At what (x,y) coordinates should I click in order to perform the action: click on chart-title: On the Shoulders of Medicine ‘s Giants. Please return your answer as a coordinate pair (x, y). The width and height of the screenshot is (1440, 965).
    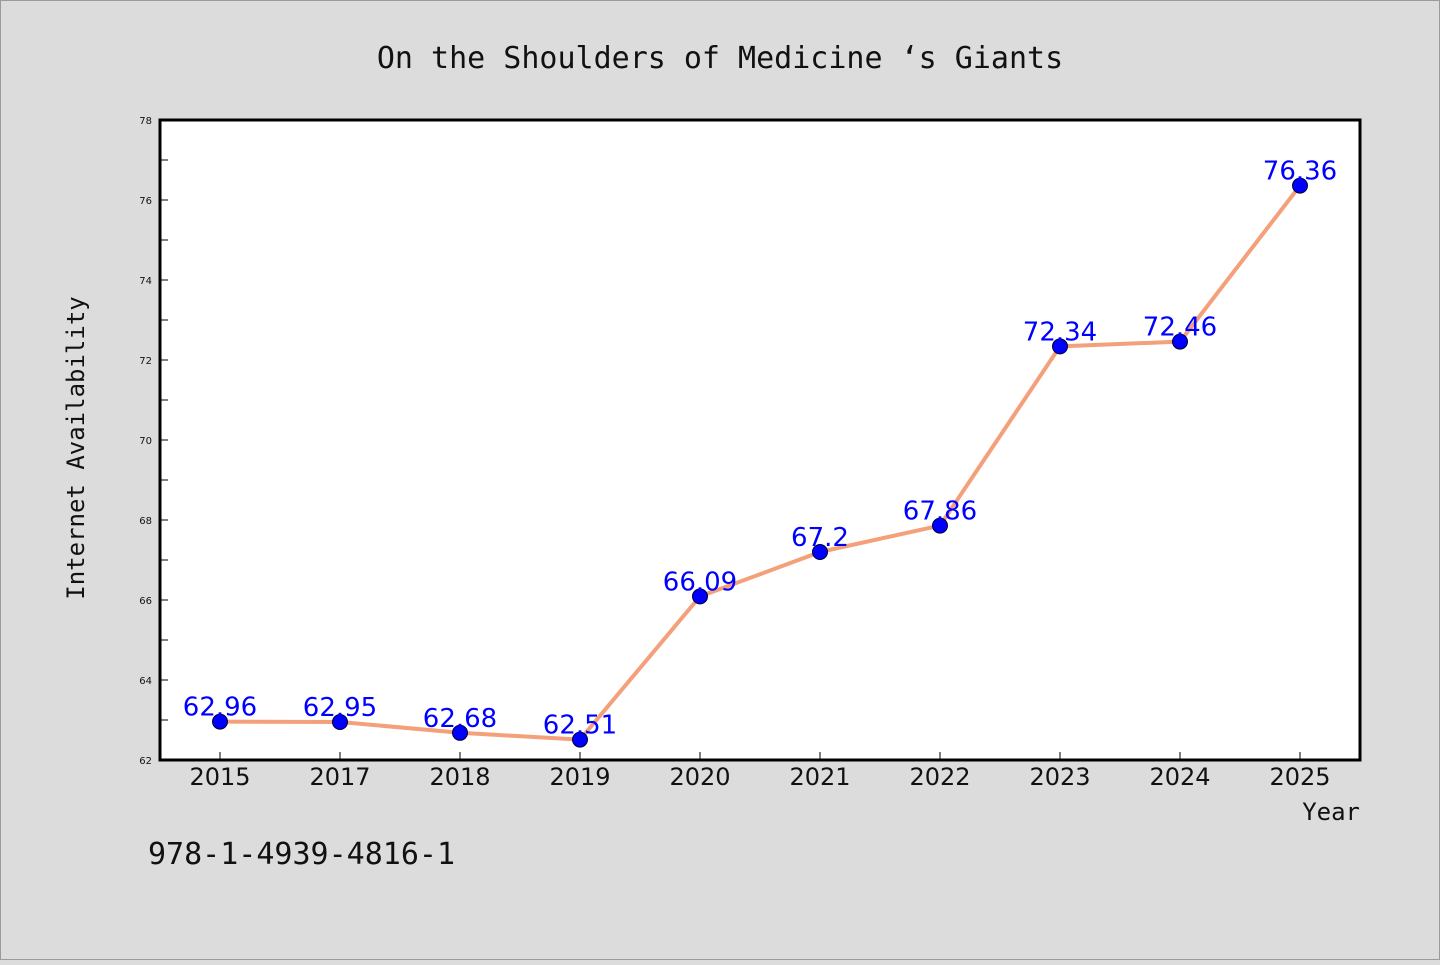
    Looking at the image, I should click on (720, 58).